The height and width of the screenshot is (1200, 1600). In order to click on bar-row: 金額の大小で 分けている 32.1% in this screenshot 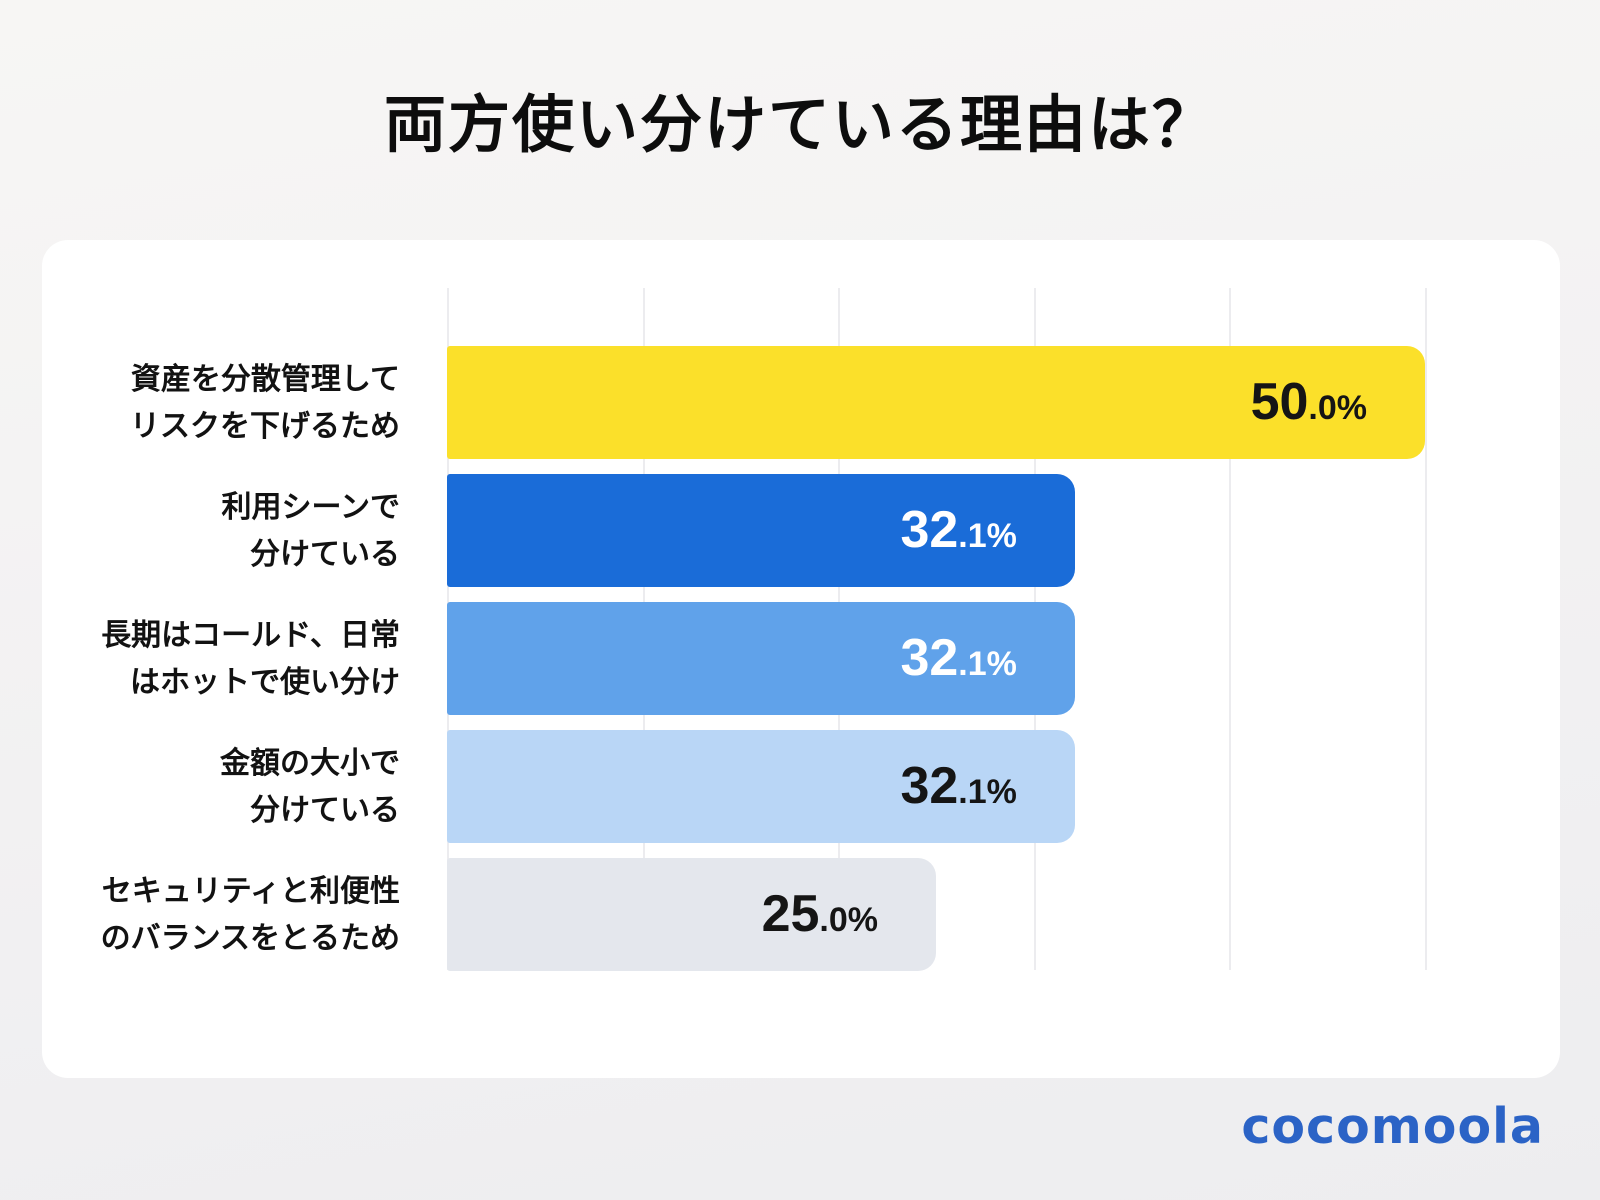, I will do `click(801, 786)`.